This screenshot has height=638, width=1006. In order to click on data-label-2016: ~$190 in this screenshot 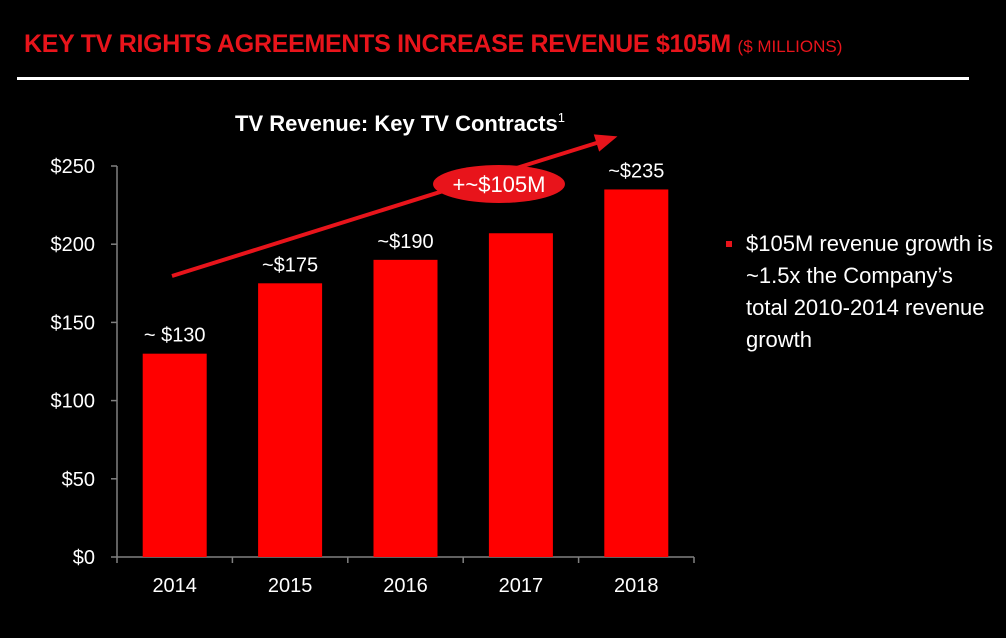, I will do `click(405, 242)`.